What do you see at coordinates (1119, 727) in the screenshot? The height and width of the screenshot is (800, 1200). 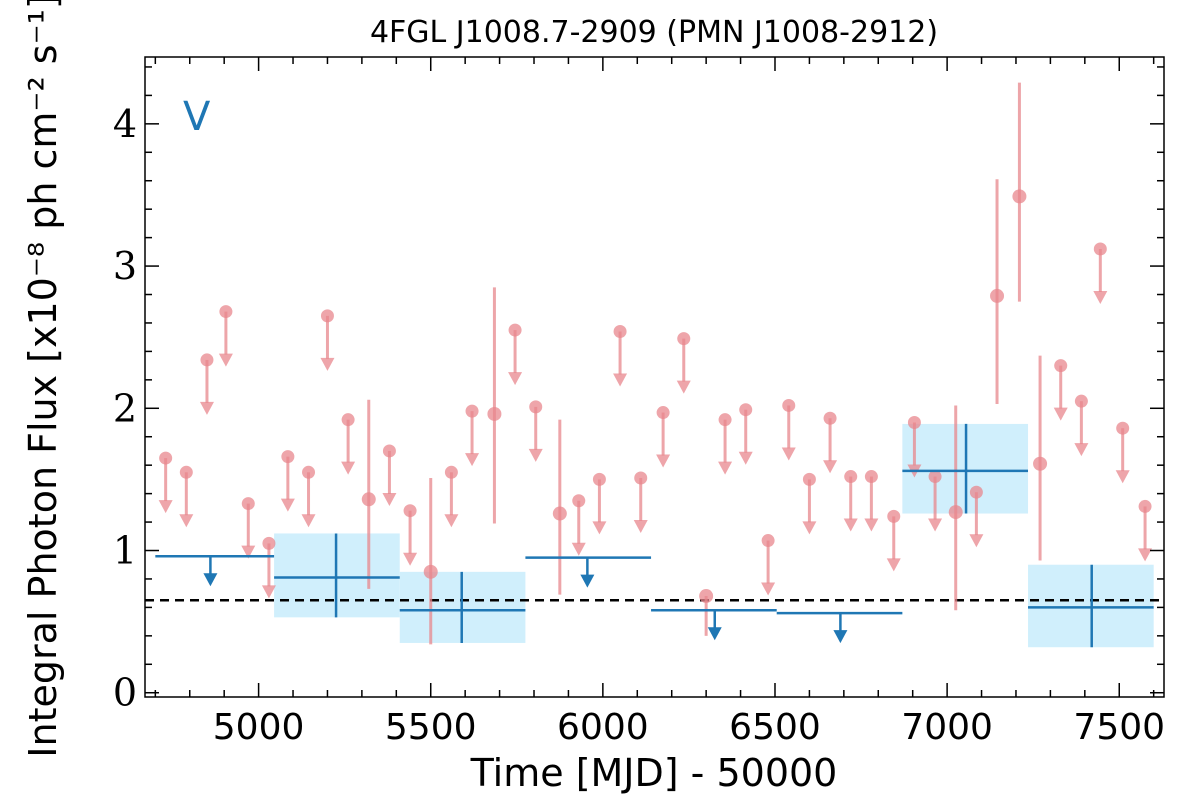 I see `x-tick-label: 7500` at bounding box center [1119, 727].